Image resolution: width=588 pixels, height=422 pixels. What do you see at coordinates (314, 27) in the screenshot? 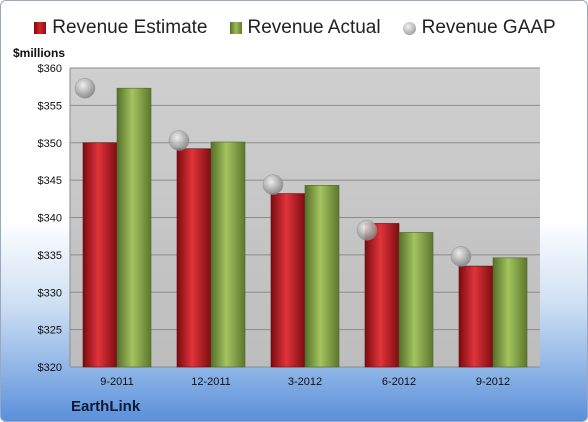
I see `legend-label-actual: Revenue Actual` at bounding box center [314, 27].